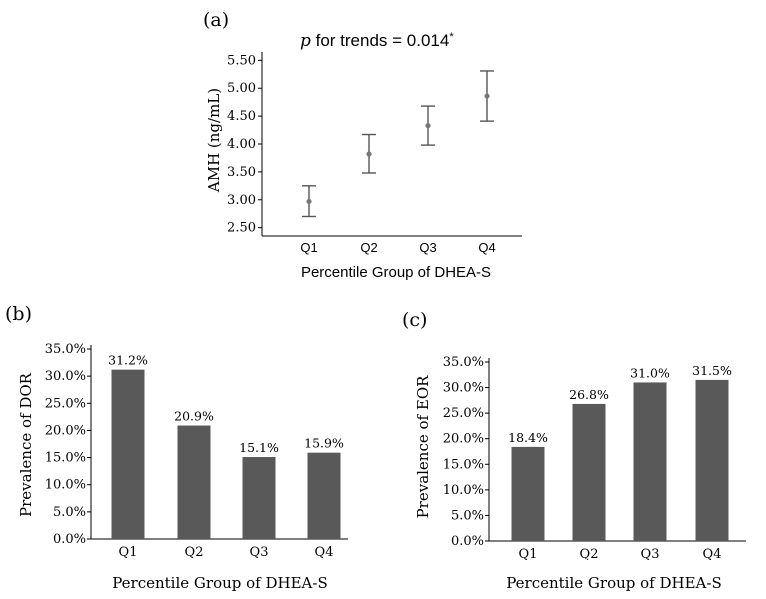 The height and width of the screenshot is (599, 766). What do you see at coordinates (369, 154) in the screenshot?
I see `point-q2` at bounding box center [369, 154].